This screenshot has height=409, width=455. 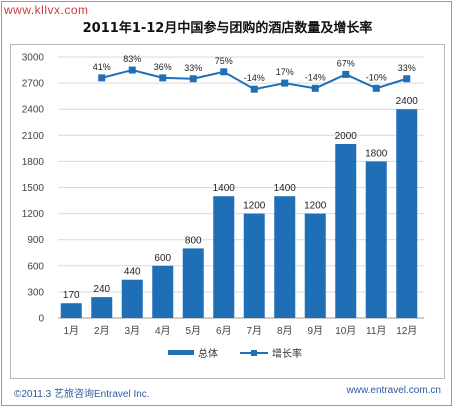 What do you see at coordinates (33, 214) in the screenshot?
I see `y-tick-label: 1200` at bounding box center [33, 214].